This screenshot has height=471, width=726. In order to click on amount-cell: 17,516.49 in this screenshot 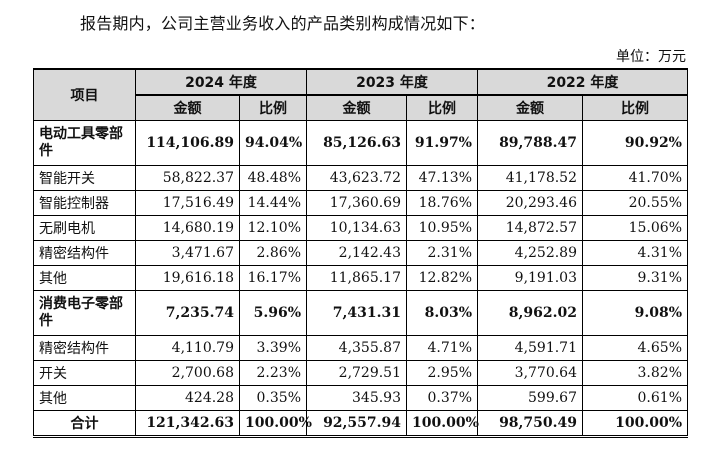, I will do `click(187, 203)`.